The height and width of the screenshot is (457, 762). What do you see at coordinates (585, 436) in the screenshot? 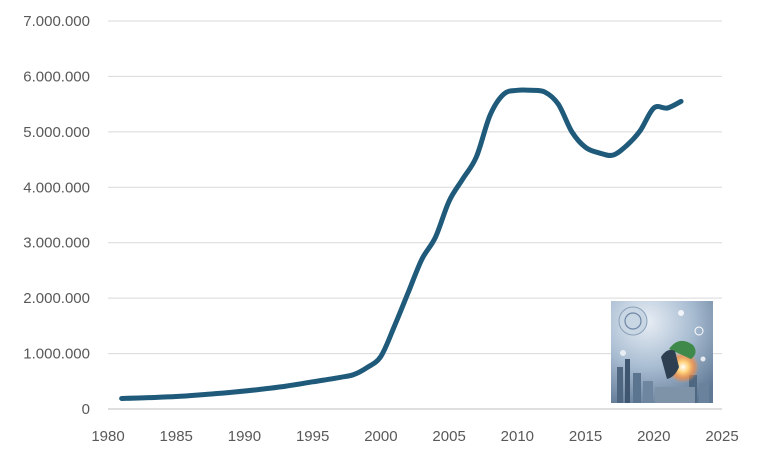
I see `x-tick-label: 2015` at bounding box center [585, 436].